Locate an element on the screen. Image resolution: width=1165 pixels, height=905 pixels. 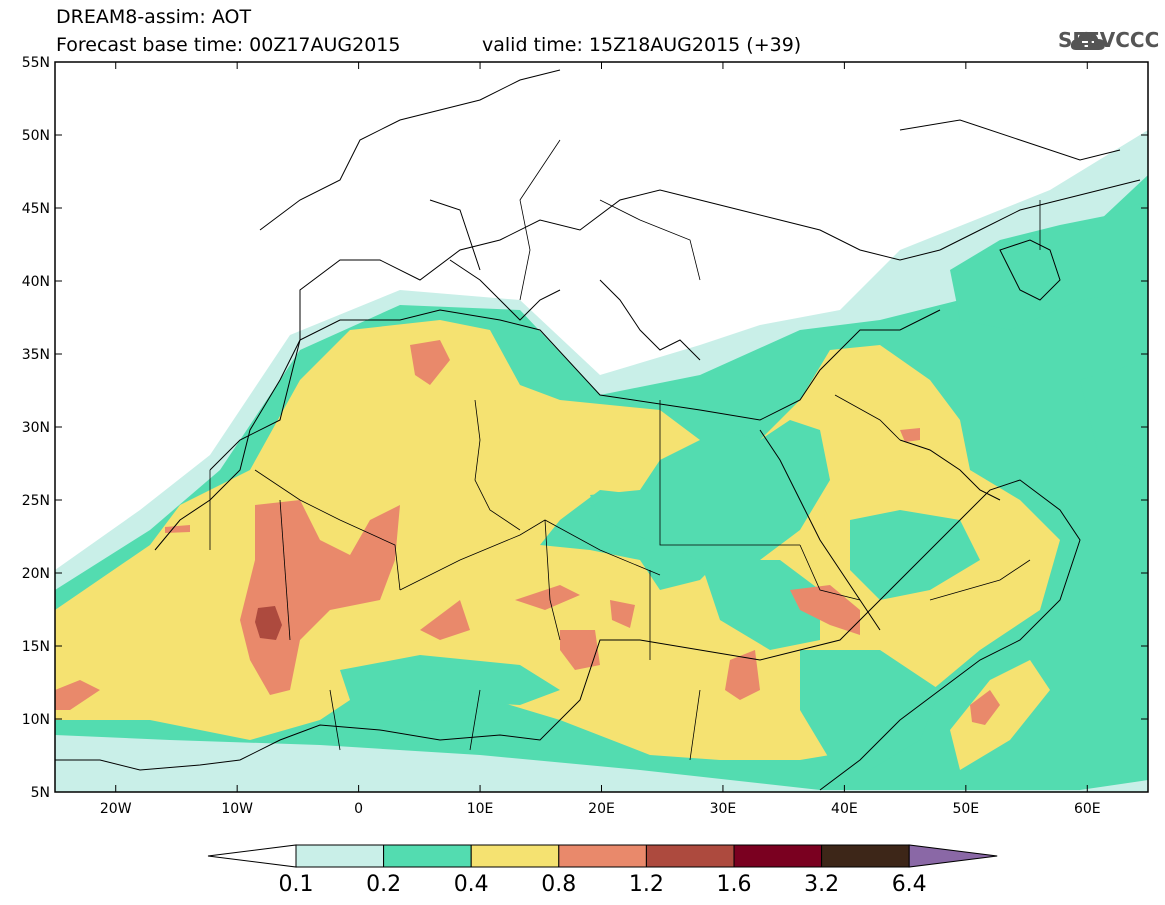
lon-tick-label: 10E is located at coordinates (480, 809).